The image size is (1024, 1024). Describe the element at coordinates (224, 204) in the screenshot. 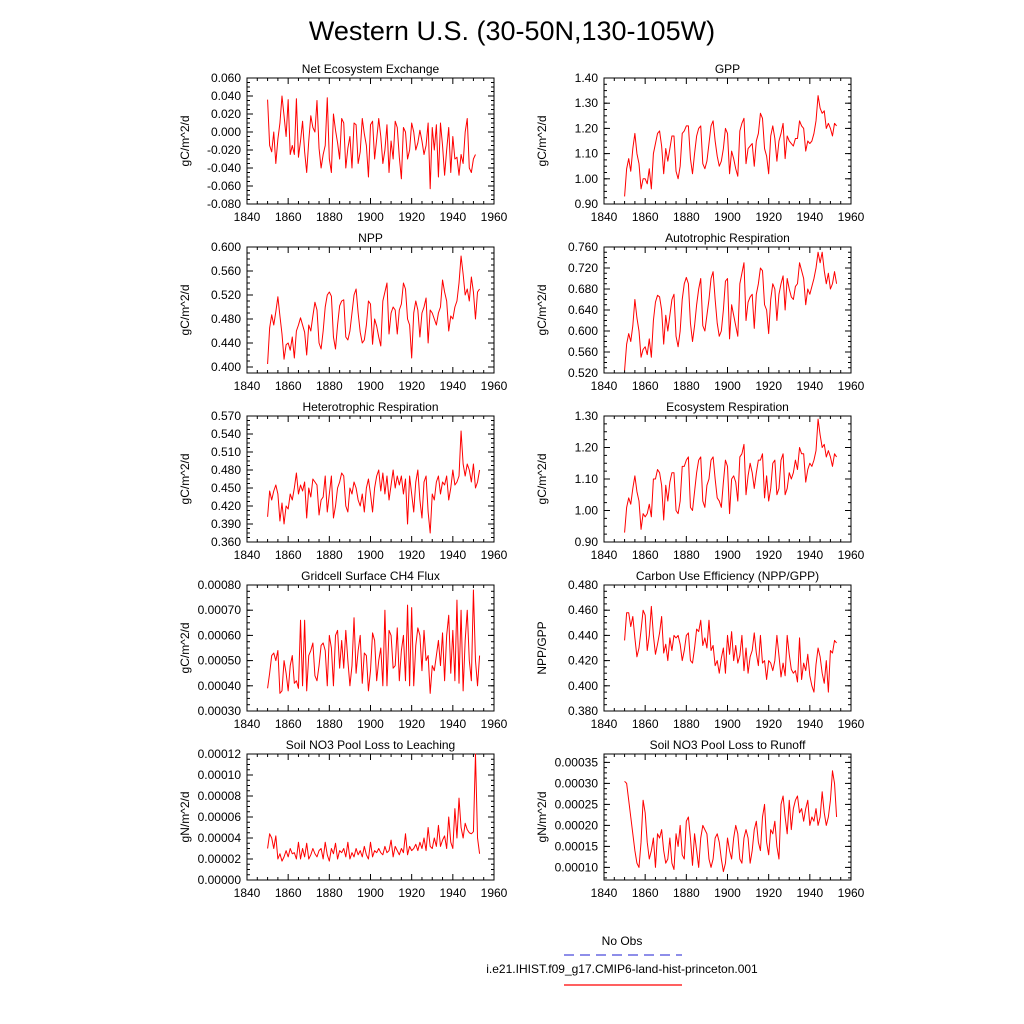

I see `y-tick-label: -0.080` at that location.